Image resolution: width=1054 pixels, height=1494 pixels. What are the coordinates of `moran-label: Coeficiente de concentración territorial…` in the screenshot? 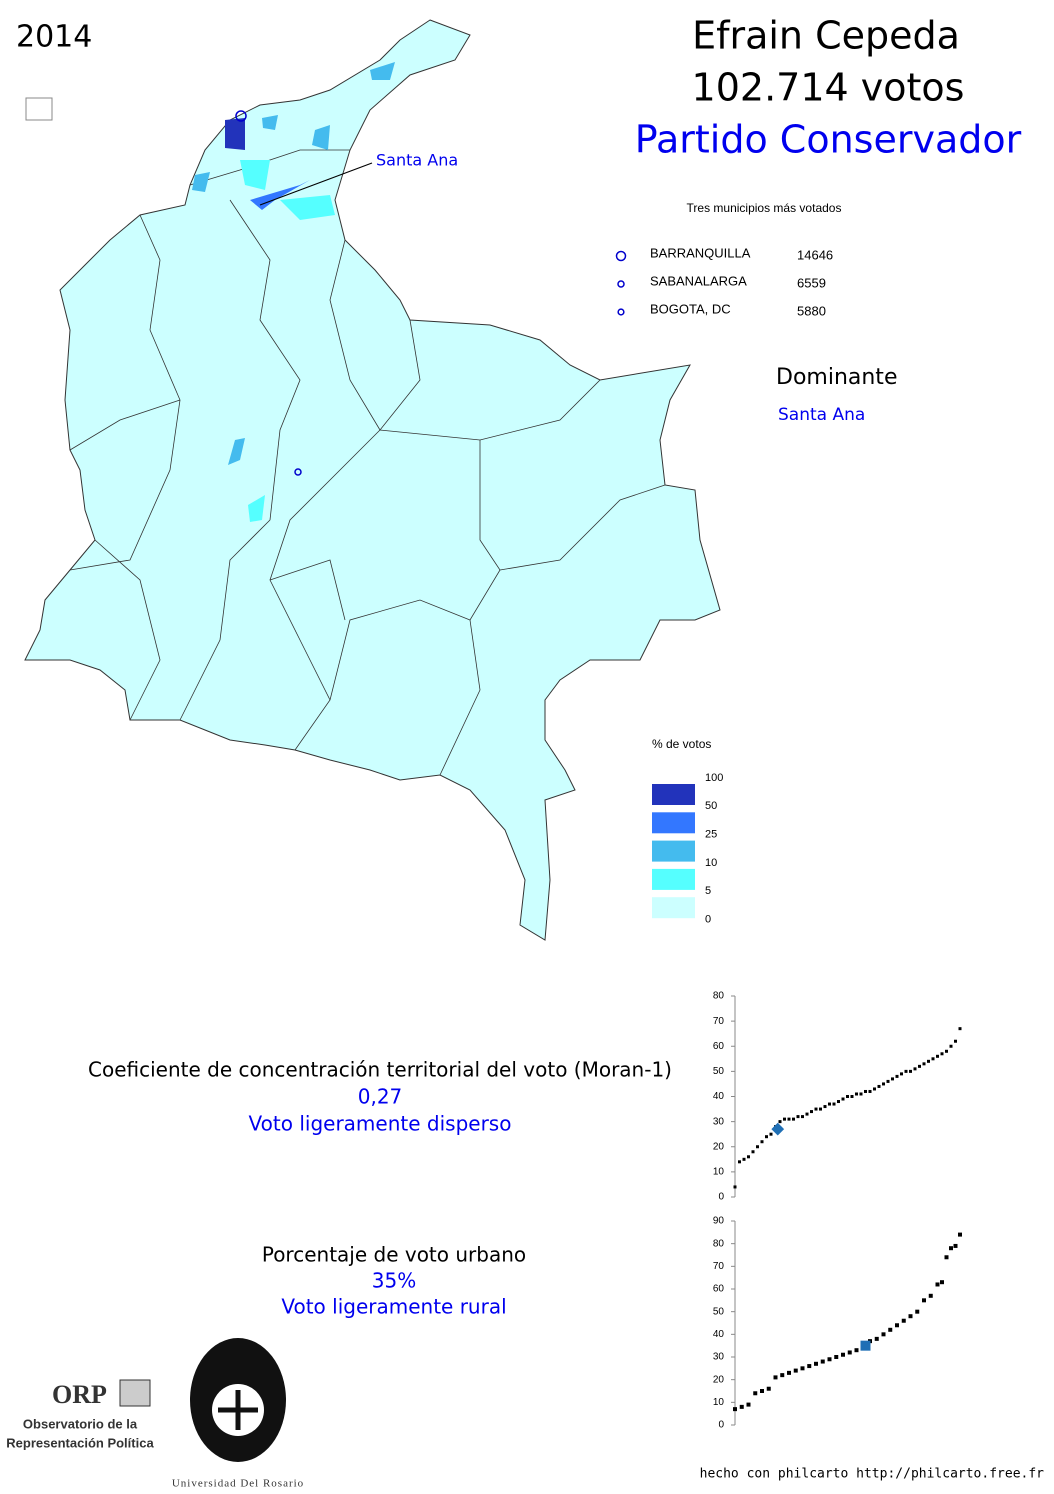 It's located at (380, 1070).